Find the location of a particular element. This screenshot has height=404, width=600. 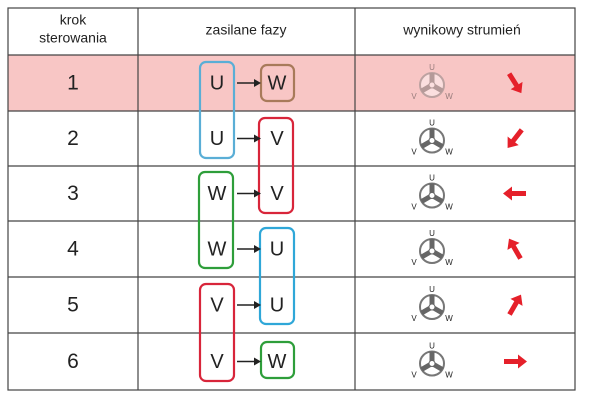

step-number: 2 is located at coordinates (73, 138).